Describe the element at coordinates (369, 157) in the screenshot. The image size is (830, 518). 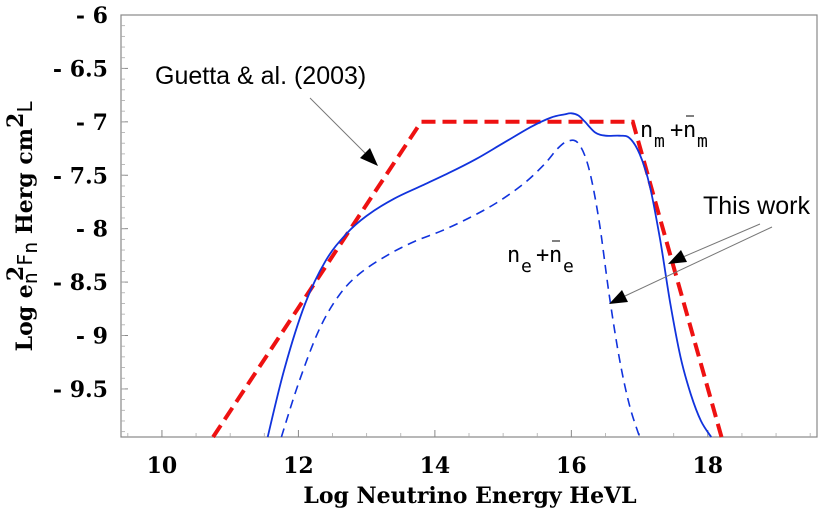
I see `guetta-arrow-head` at that location.